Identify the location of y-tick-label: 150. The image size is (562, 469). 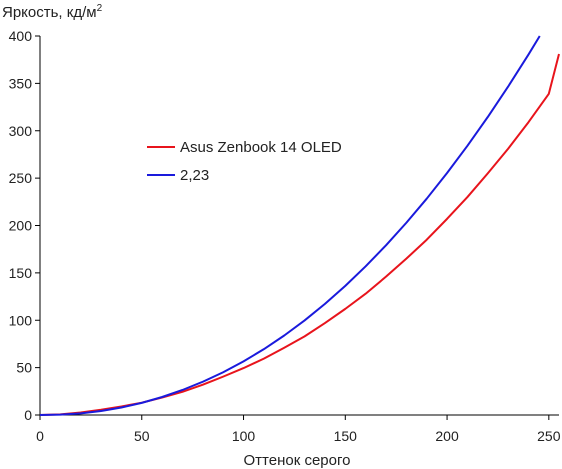
(21, 273).